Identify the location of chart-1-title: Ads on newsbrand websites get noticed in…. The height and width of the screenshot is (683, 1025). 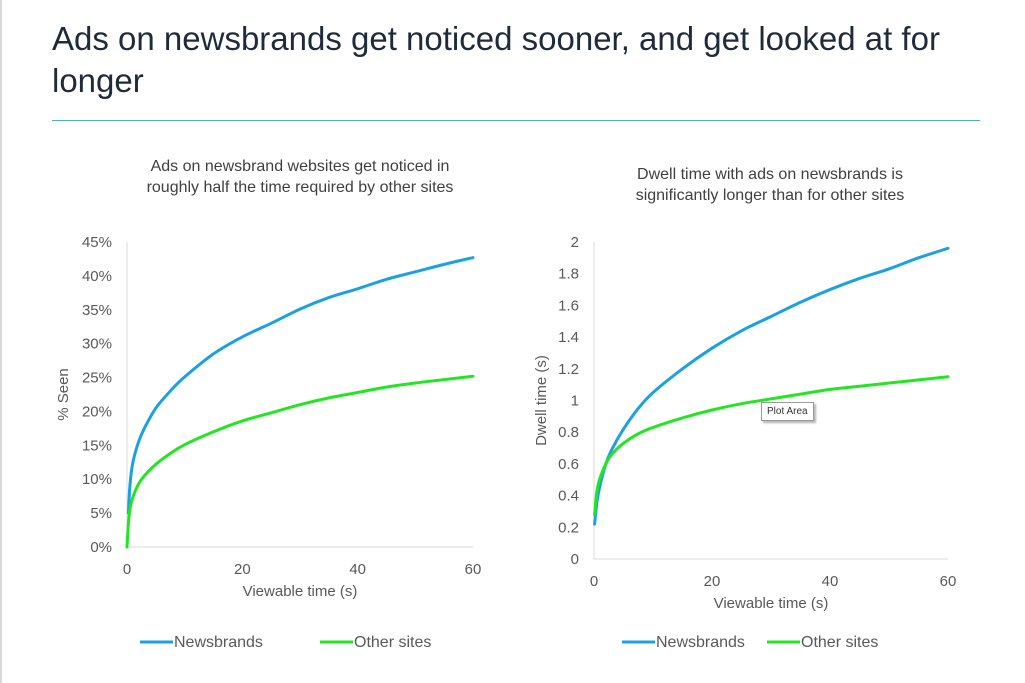
(300, 177).